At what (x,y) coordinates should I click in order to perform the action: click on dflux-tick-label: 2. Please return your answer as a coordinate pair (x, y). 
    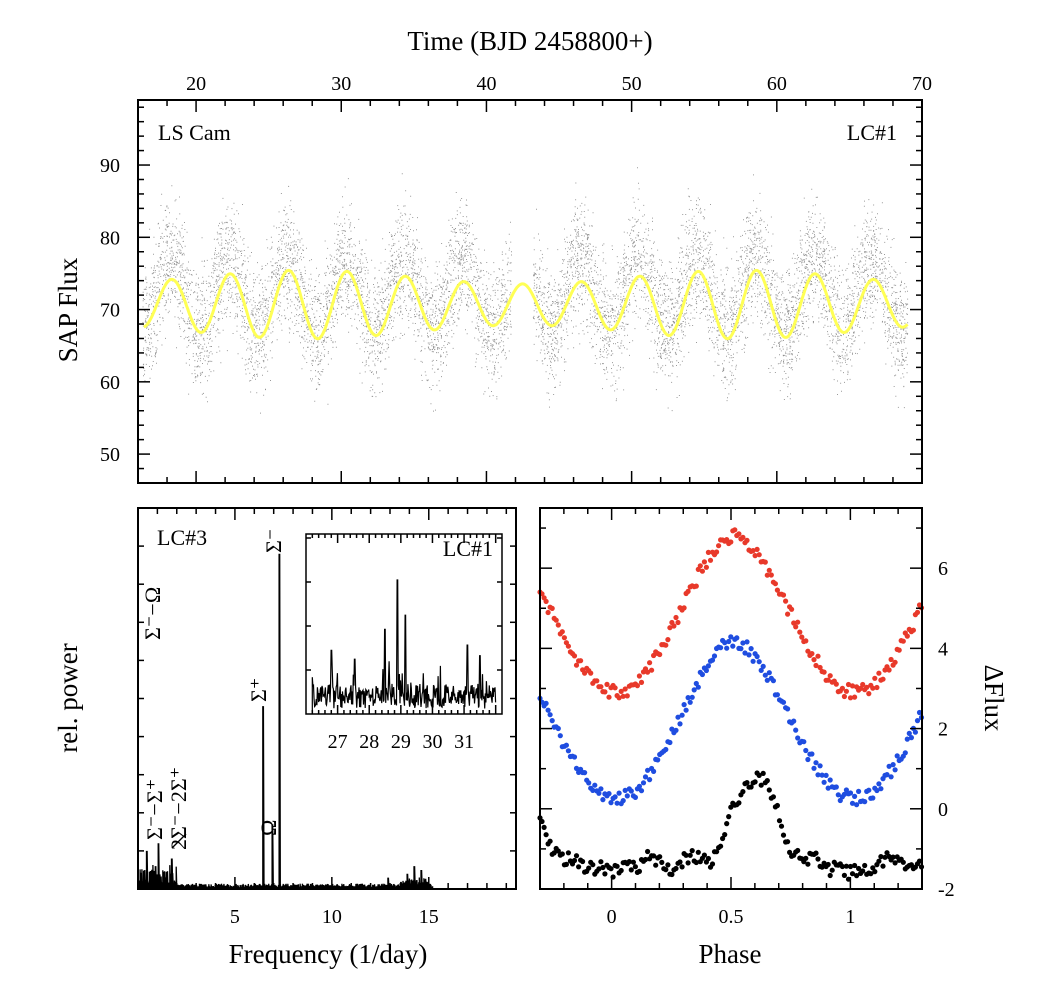
    Looking at the image, I should click on (943, 730).